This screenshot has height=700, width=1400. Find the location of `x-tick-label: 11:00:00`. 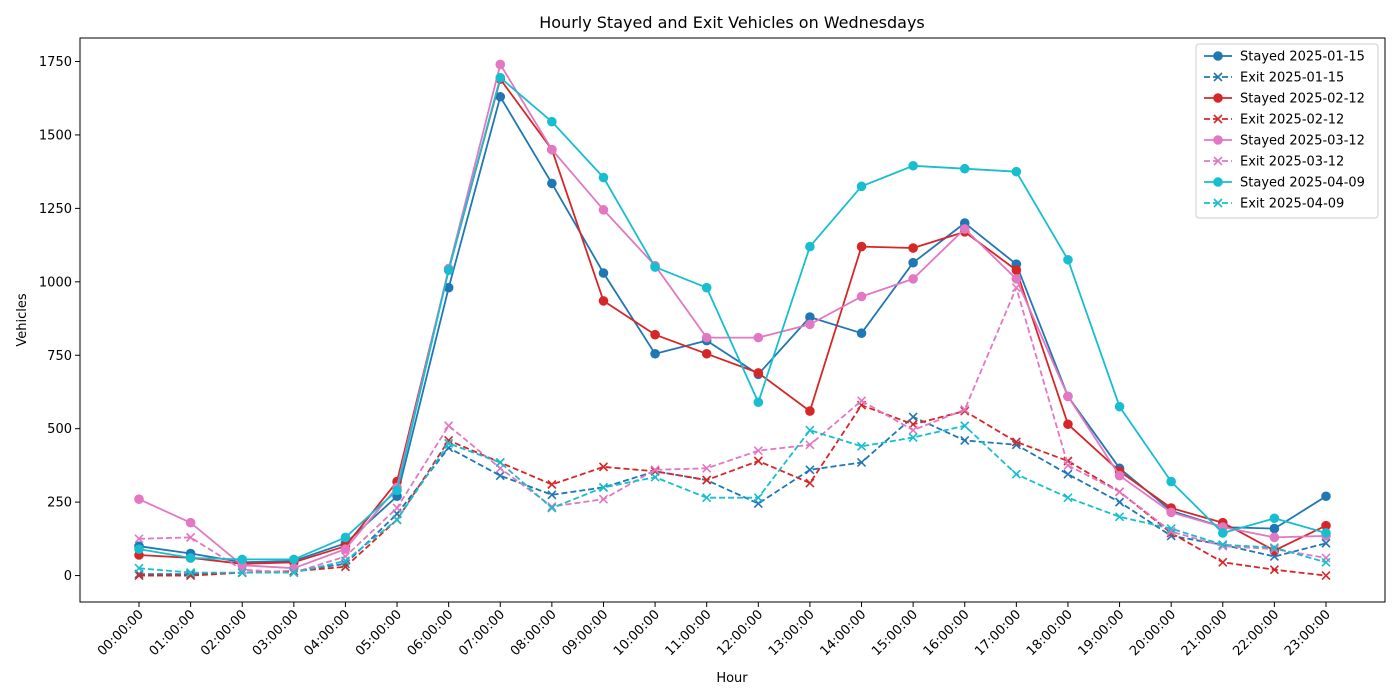

x-tick-label: 11:00:00 is located at coordinates (689, 633).